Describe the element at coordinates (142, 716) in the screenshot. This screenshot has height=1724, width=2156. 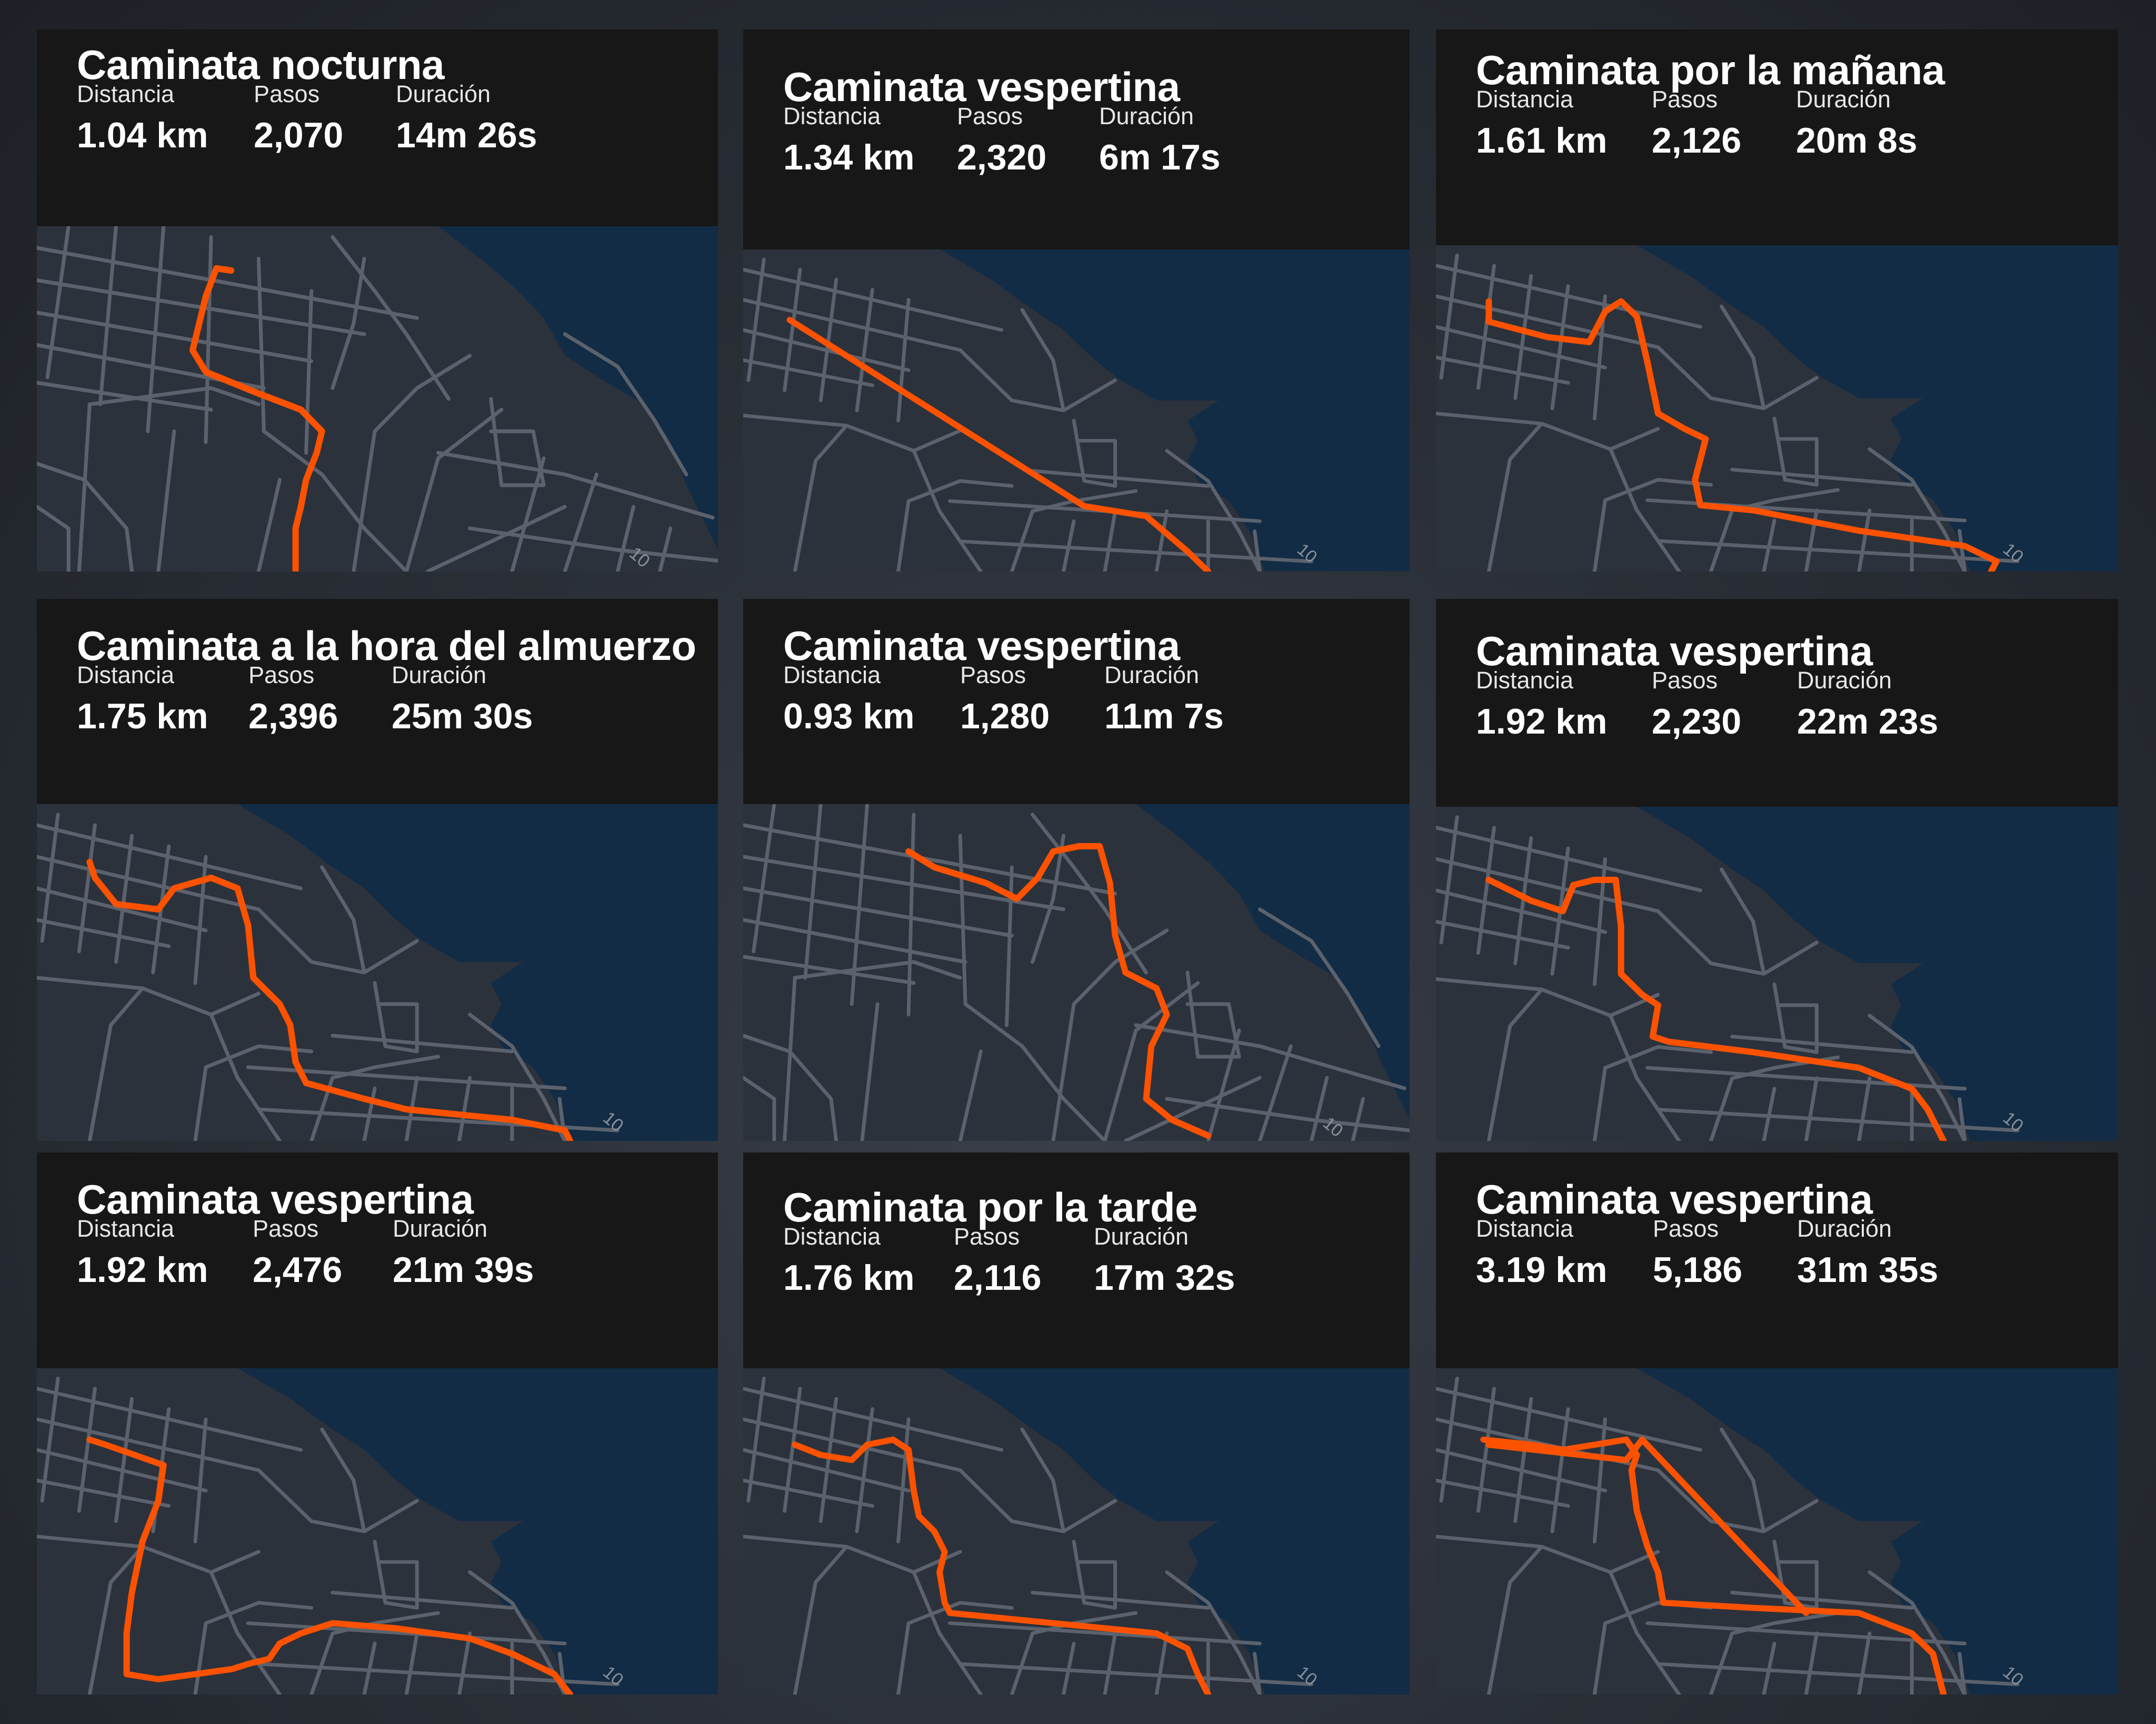
I see `stat-value-distance: 1.75 km` at that location.